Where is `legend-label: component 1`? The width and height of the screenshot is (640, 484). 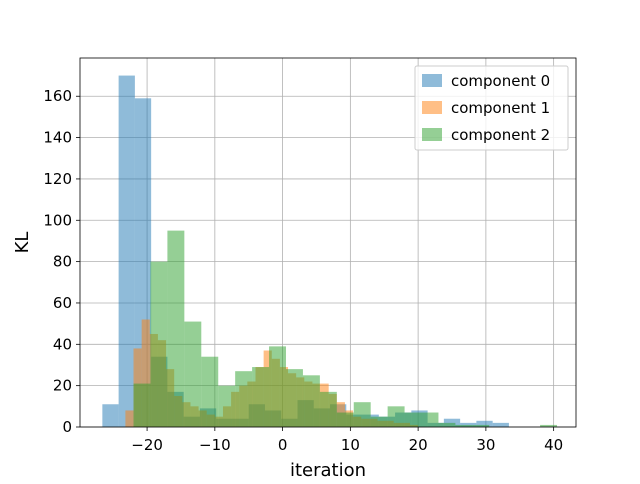
legend-label: component 1 is located at coordinates (500, 108).